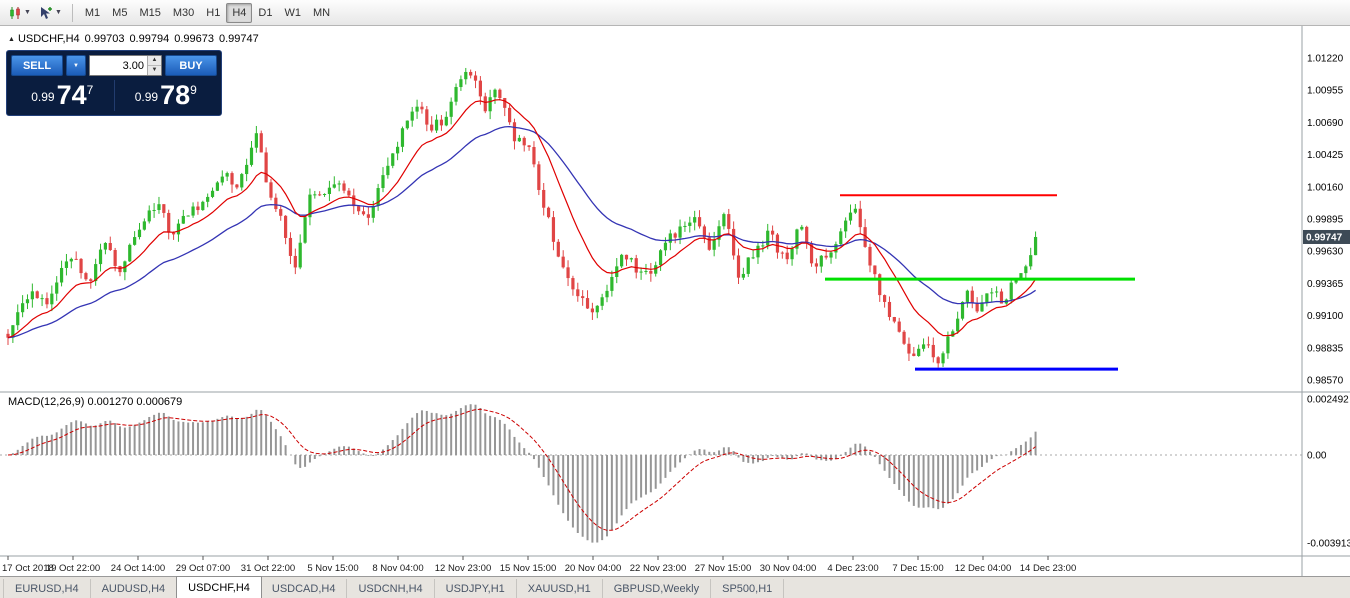  What do you see at coordinates (788, 568) in the screenshot?
I see `time-axis-label: 30 Nov 04:00` at bounding box center [788, 568].